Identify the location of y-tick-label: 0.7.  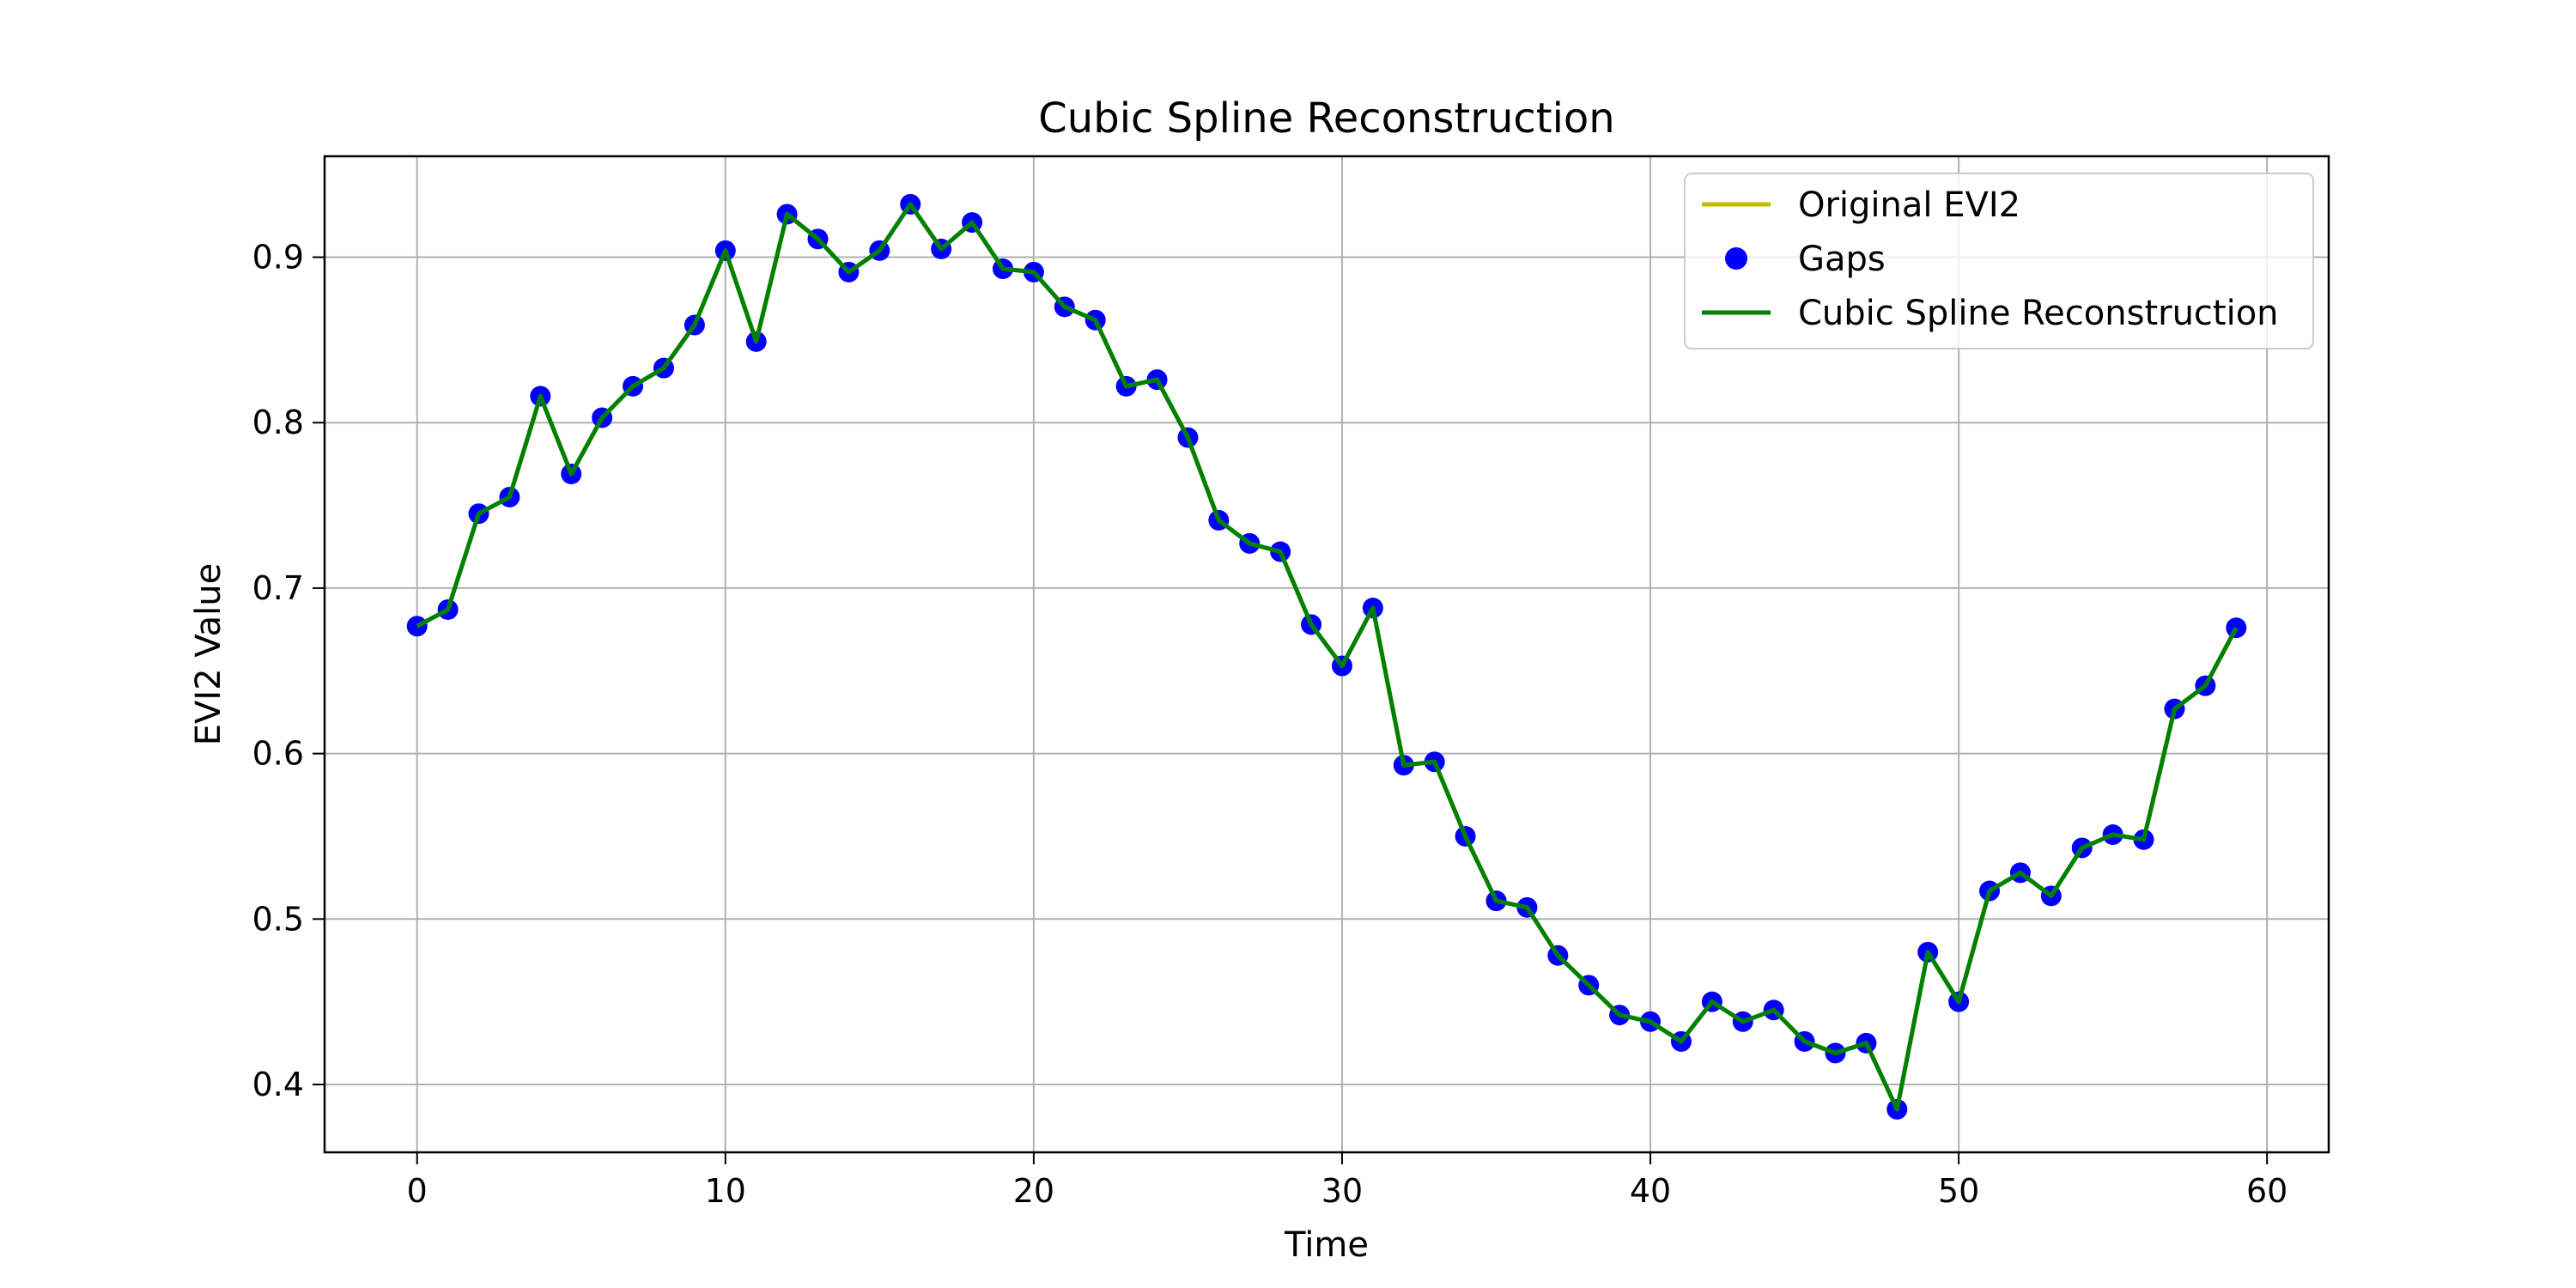
(278, 588).